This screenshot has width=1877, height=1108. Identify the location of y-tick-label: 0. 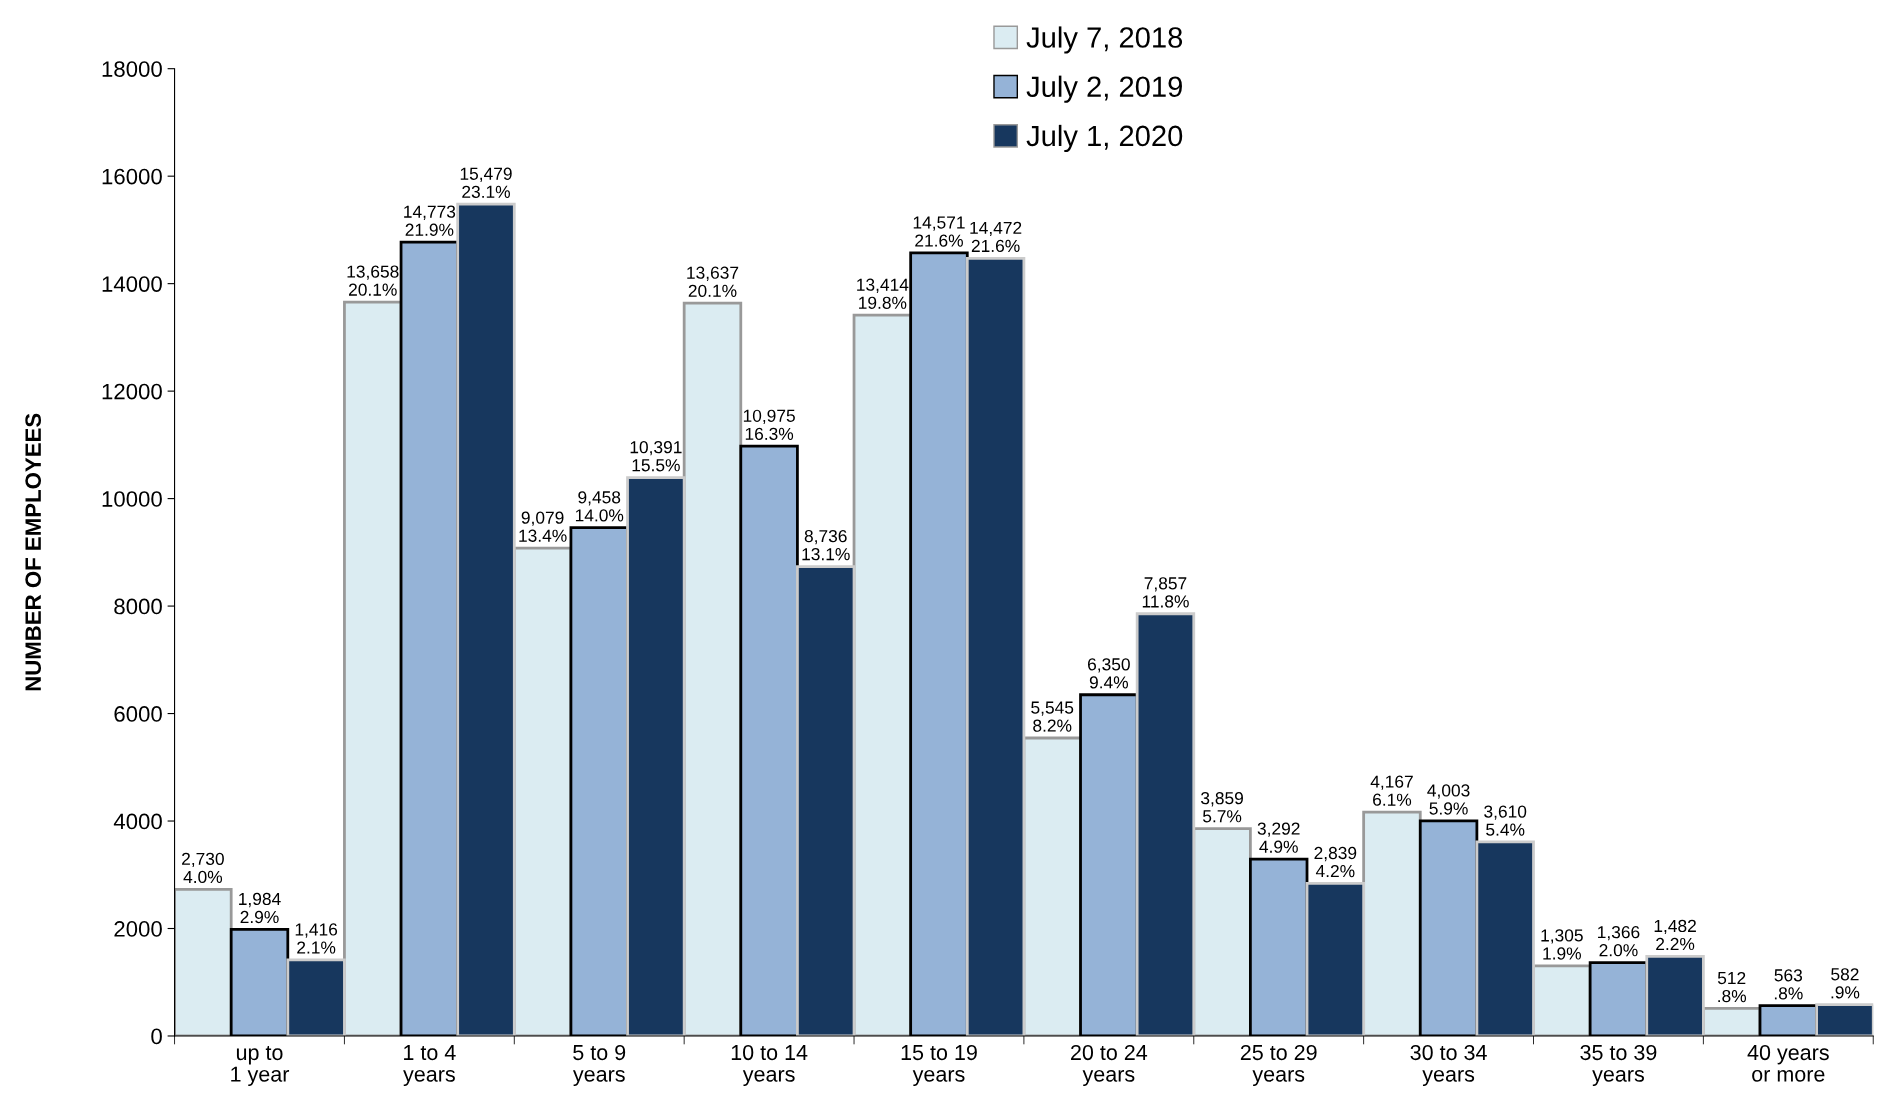
(156, 1036).